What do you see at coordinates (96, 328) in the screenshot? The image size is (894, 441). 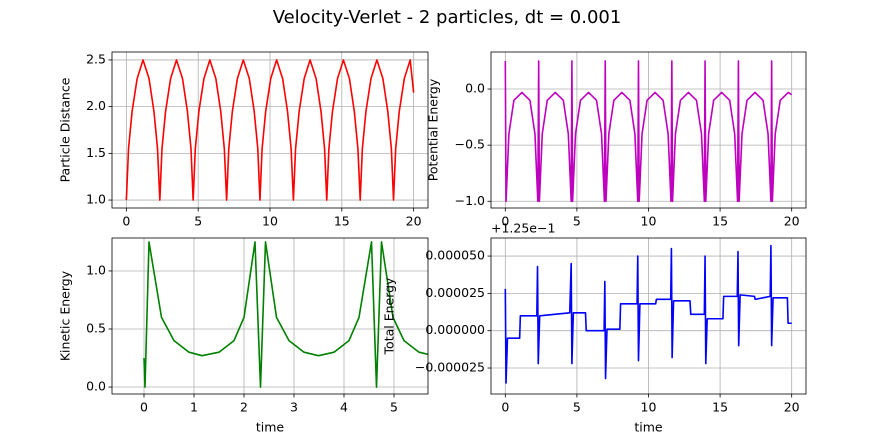 I see `y-tick-label: 0.5` at bounding box center [96, 328].